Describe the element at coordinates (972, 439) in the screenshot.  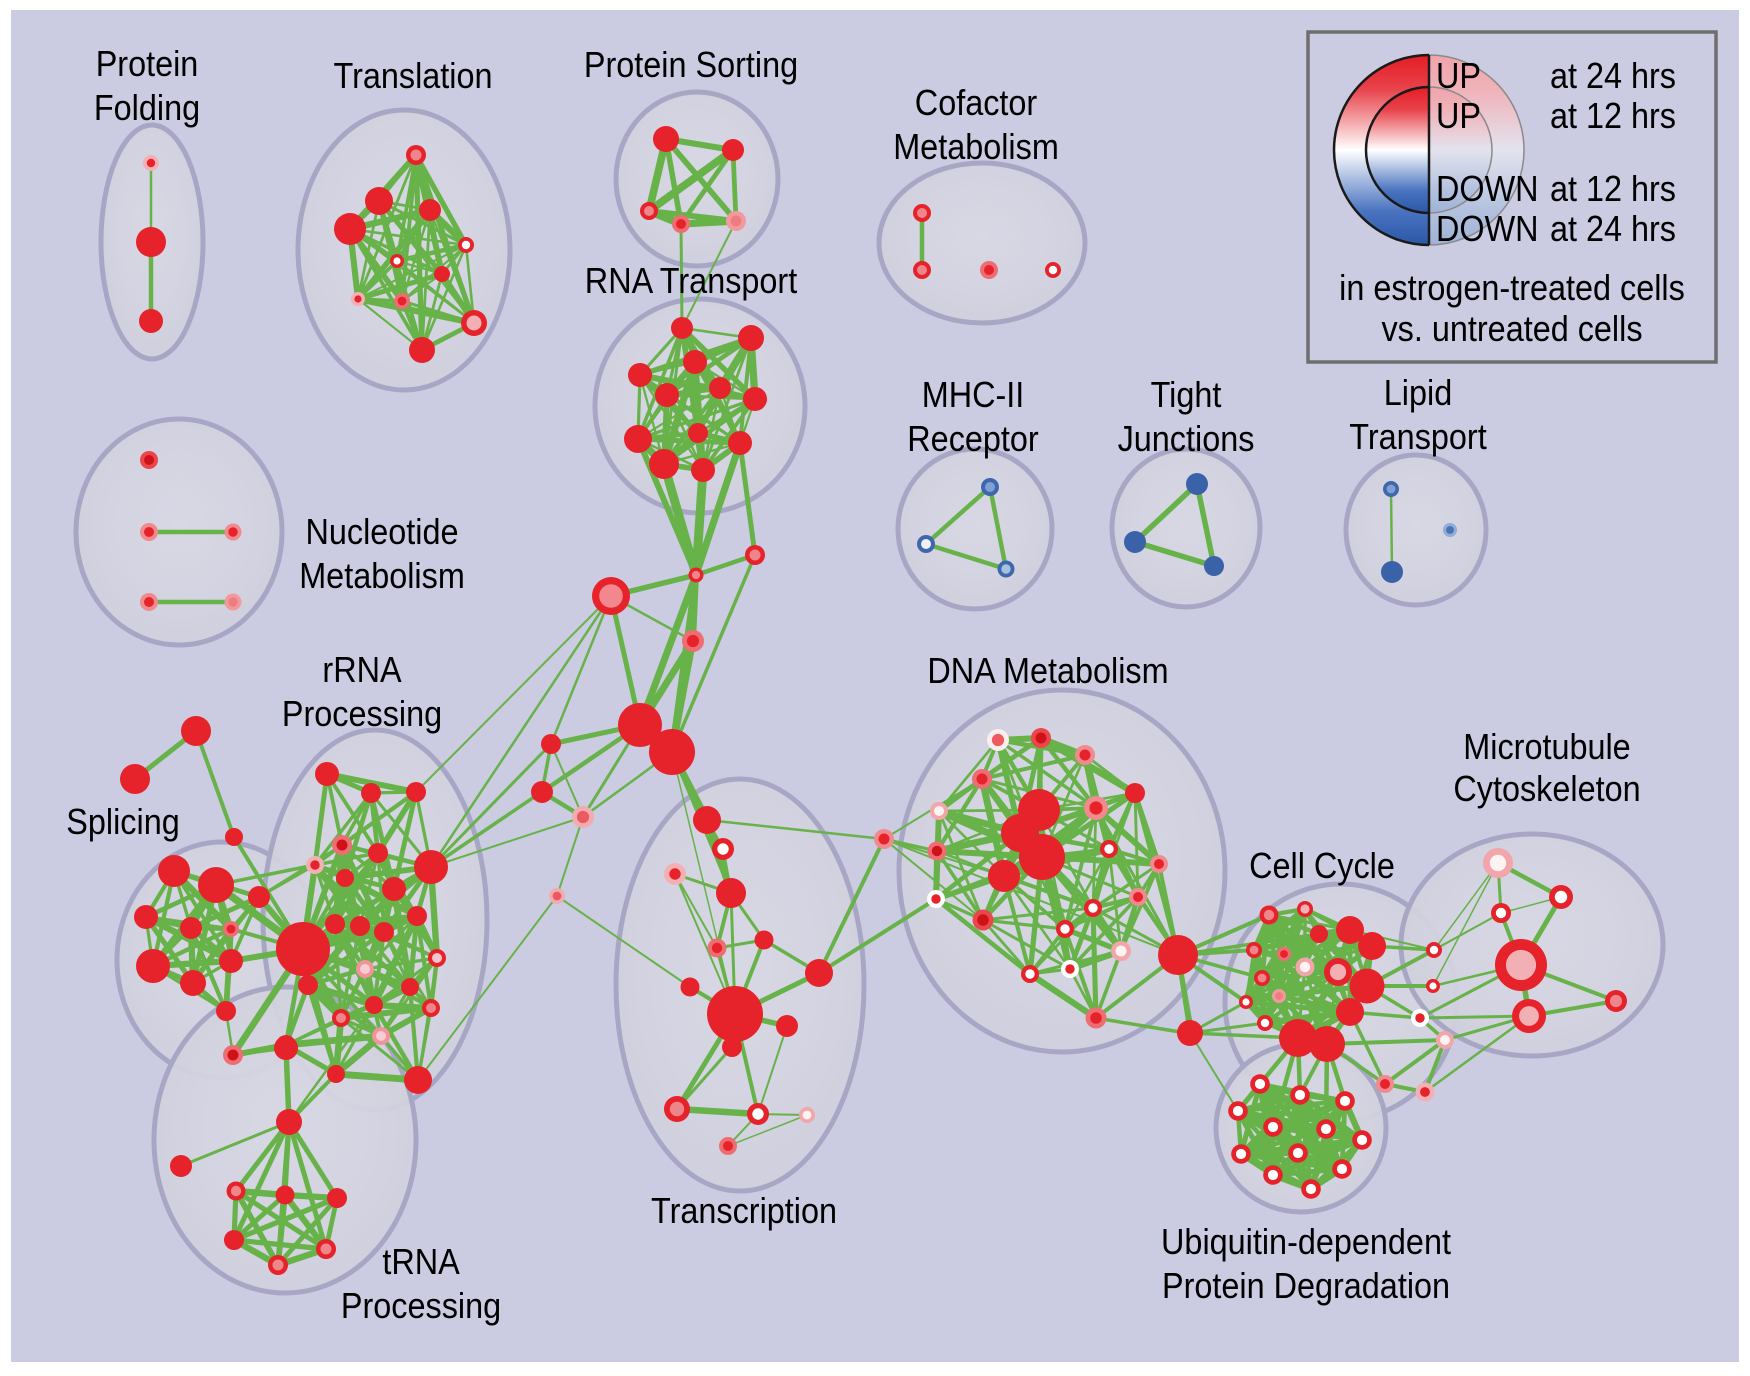
I see `svg-text: Receptor` at that location.